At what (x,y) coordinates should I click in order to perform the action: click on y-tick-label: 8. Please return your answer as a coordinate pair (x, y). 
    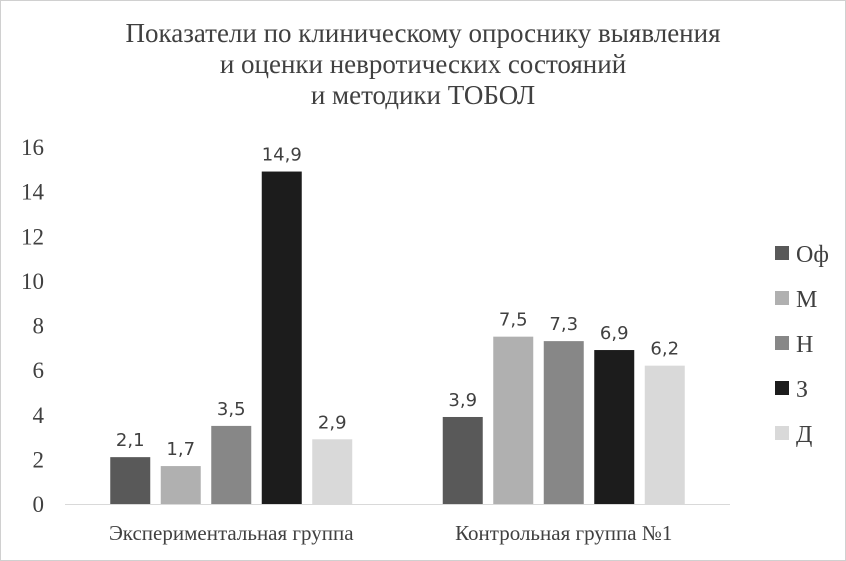
    Looking at the image, I should click on (39, 326).